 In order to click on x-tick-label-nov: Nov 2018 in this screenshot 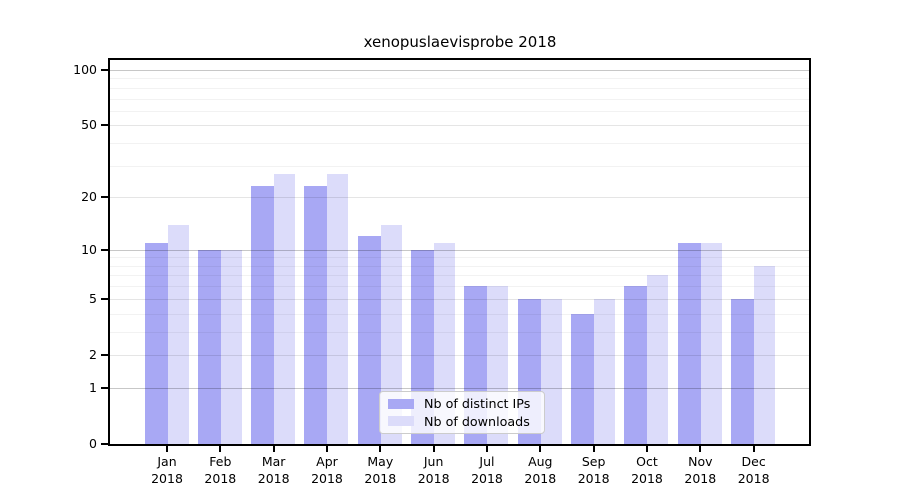, I will do `click(700, 470)`.